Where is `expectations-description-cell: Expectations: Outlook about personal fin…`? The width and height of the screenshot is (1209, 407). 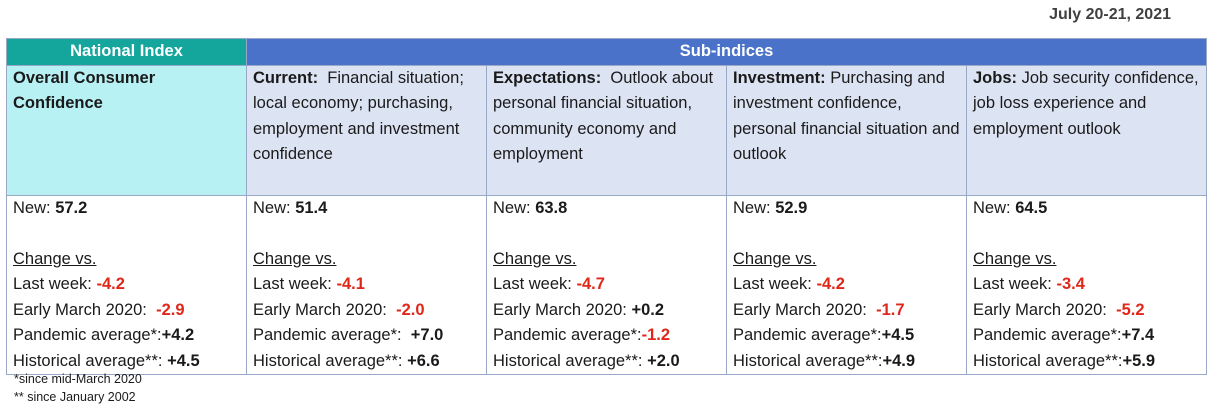
expectations-description-cell: Expectations: Outlook about personal fin… is located at coordinates (606, 130).